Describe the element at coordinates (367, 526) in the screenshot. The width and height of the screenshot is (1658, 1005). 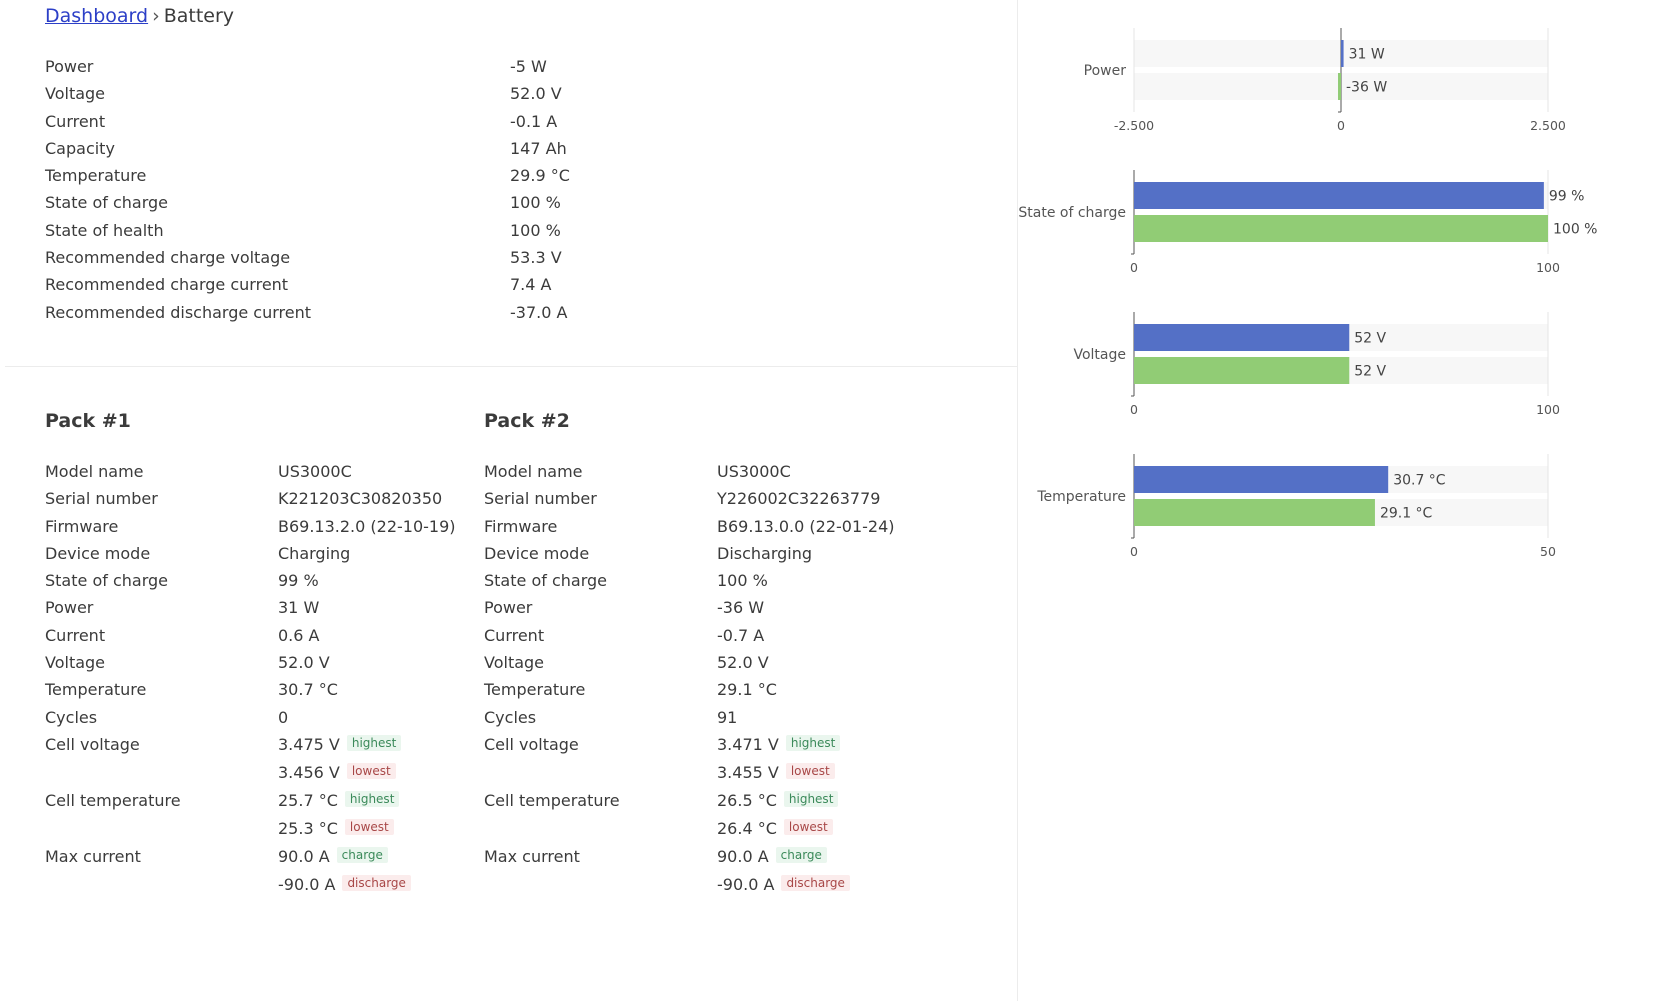
I see `pack-value: B69.13.2.0 (22-10-19)` at that location.